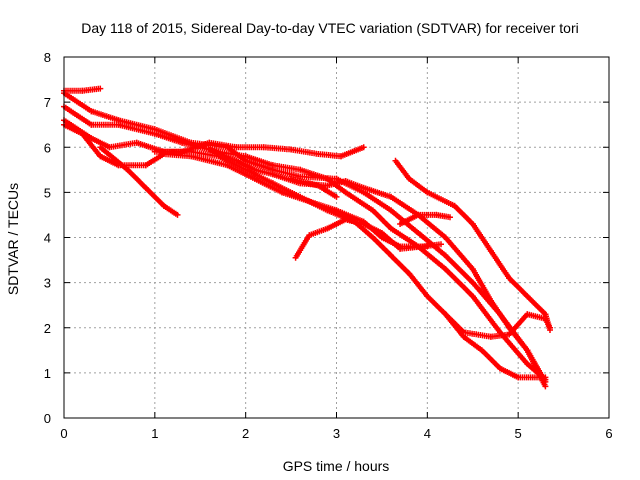 Image resolution: width=640 pixels, height=480 pixels. I want to click on y-tick-label: 1, so click(47, 373).